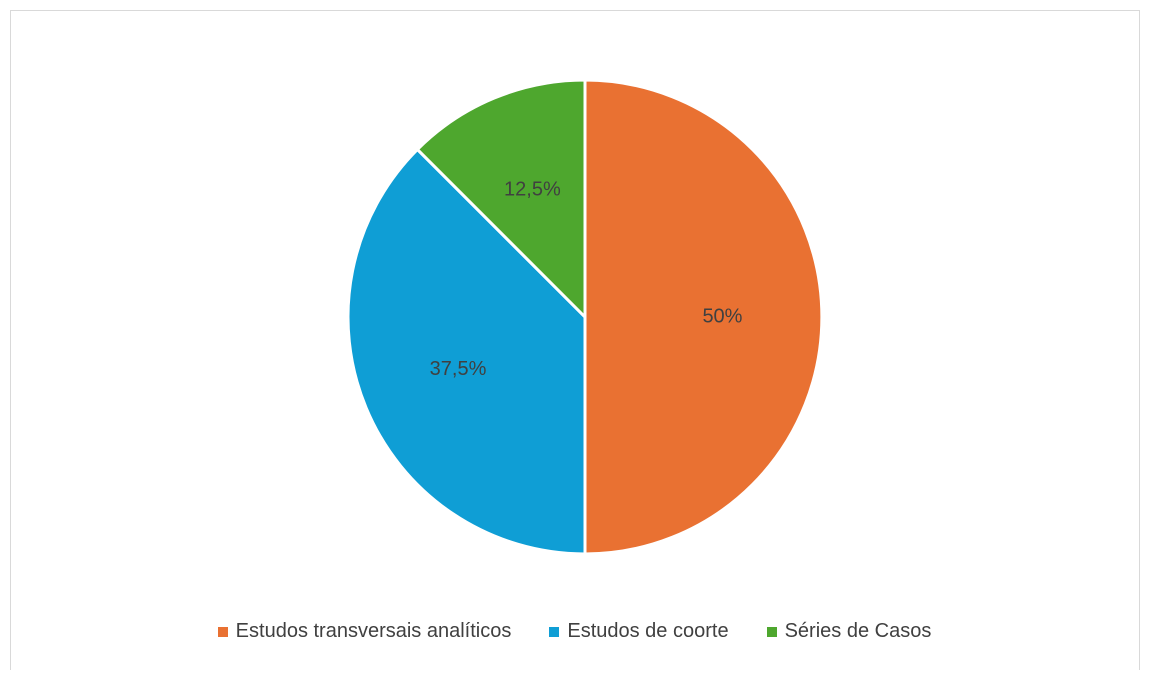  I want to click on data-label: 12,5%, so click(532, 189).